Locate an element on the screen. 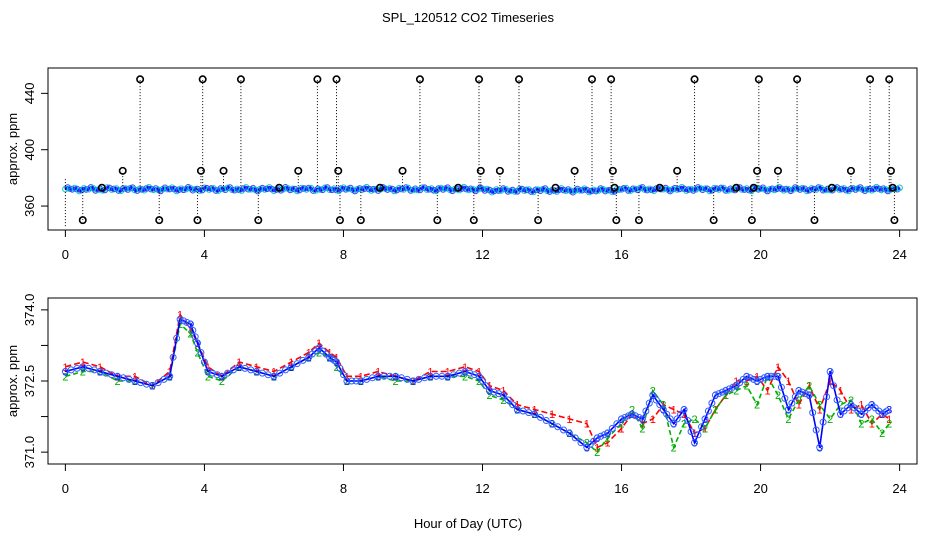 The height and width of the screenshot is (540, 936). bottom-x-tick-label: 12 is located at coordinates (482, 488).